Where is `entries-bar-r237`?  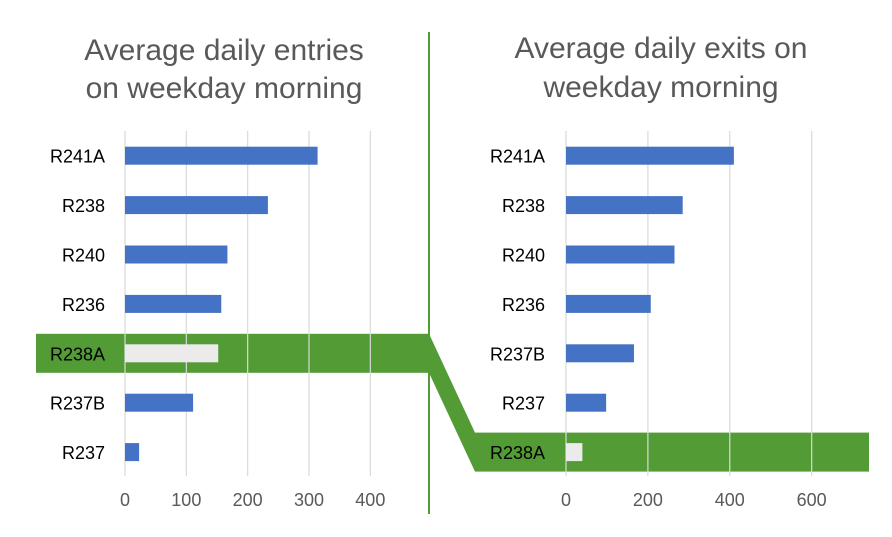
entries-bar-r237 is located at coordinates (132, 452).